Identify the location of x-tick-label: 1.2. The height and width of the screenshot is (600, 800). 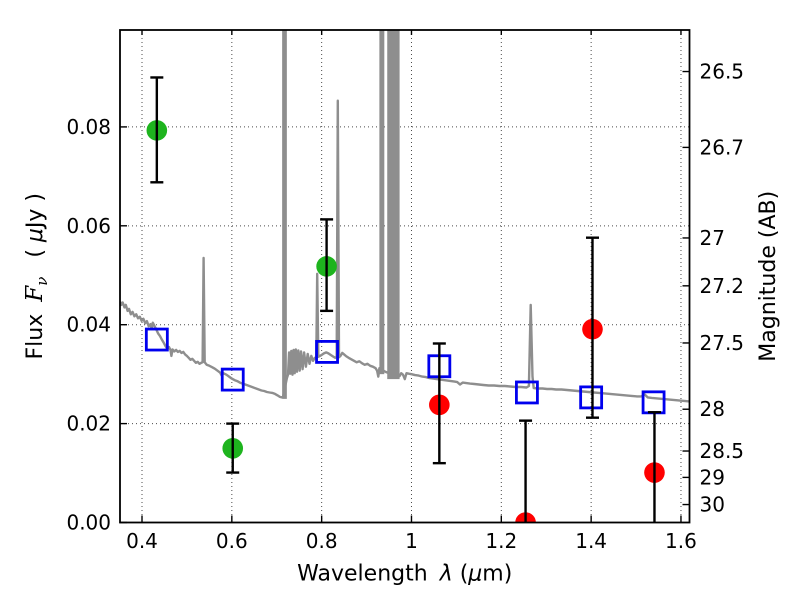
(501, 541).